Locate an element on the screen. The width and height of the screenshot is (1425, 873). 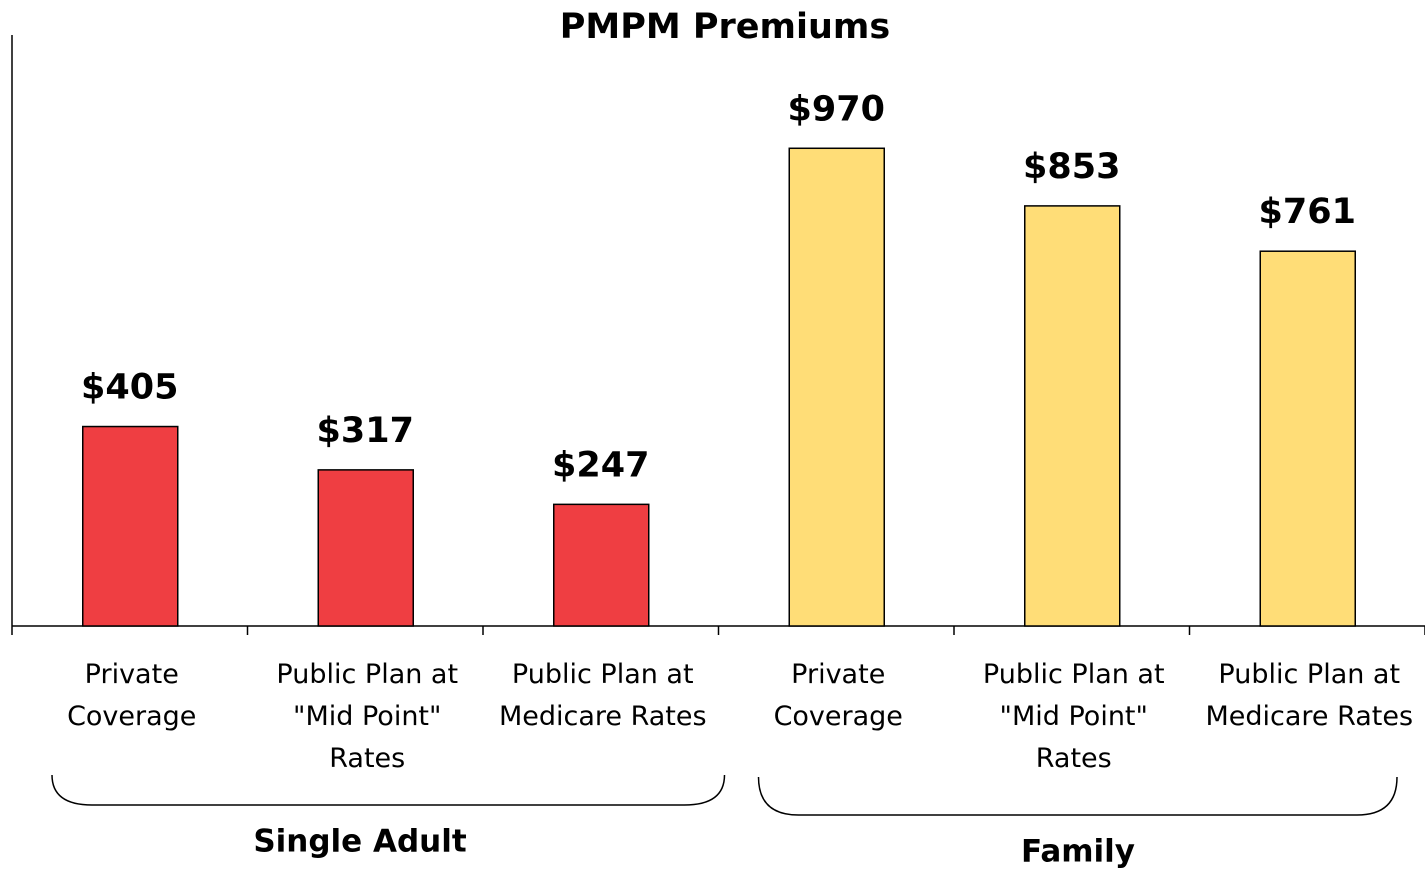
group-label: Family is located at coordinates (1078, 852).